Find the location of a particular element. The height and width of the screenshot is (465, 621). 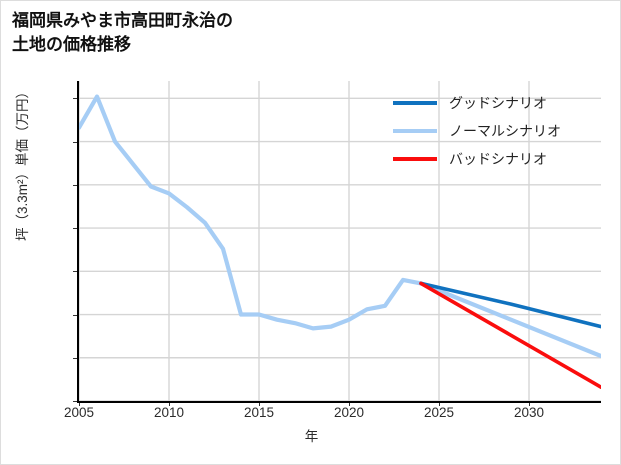

x-tick-label: 2010 is located at coordinates (169, 412).